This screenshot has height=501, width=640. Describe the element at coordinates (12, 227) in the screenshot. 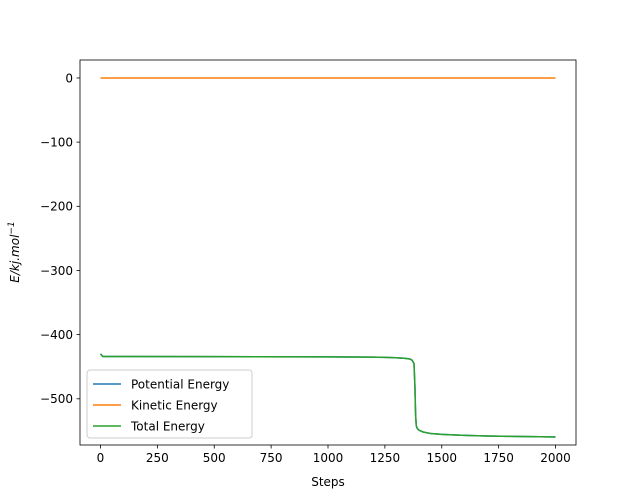

I see `y-axis-label-superscript: −1` at that location.